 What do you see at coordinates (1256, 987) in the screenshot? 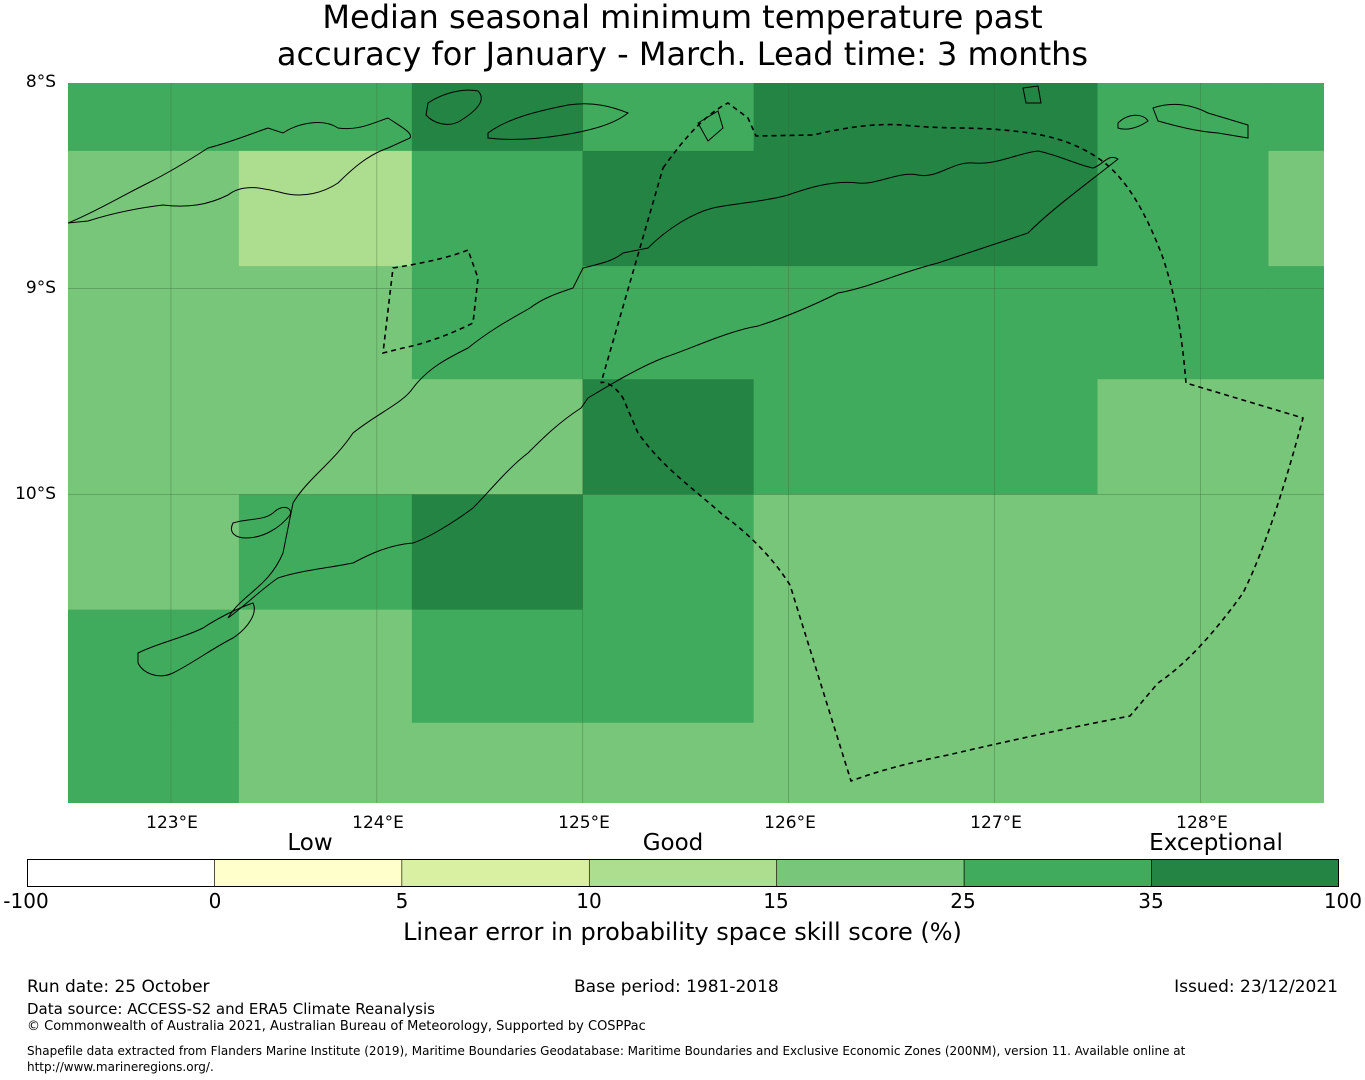
I see `issued-date: Issued: 23/12/2021` at bounding box center [1256, 987].